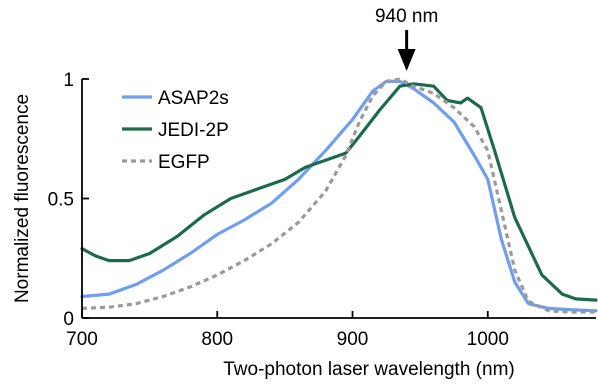 Image resolution: width=598 pixels, height=385 pixels. What do you see at coordinates (82, 339) in the screenshot?
I see `x-tick-label: 700` at bounding box center [82, 339].